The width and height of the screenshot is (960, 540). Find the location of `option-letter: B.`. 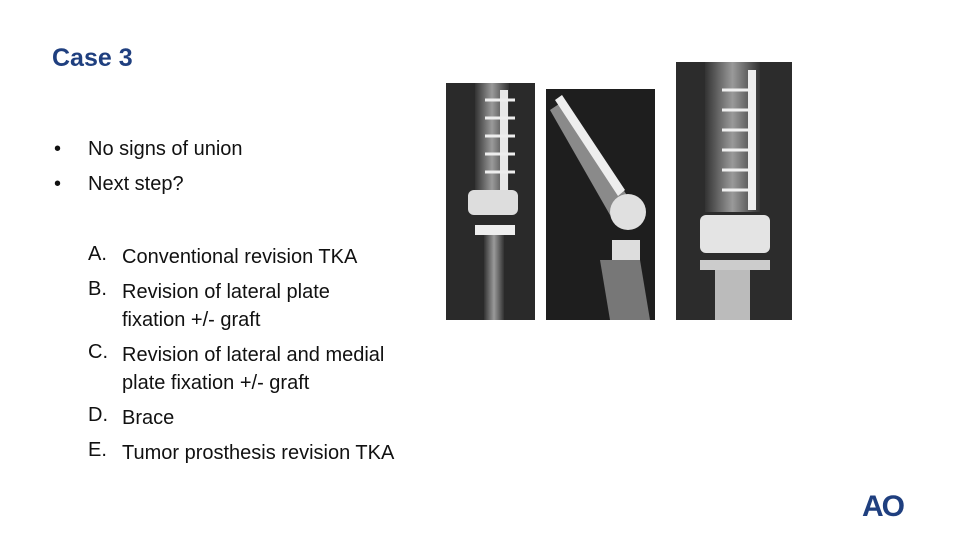

option-letter: B. is located at coordinates (97, 289).